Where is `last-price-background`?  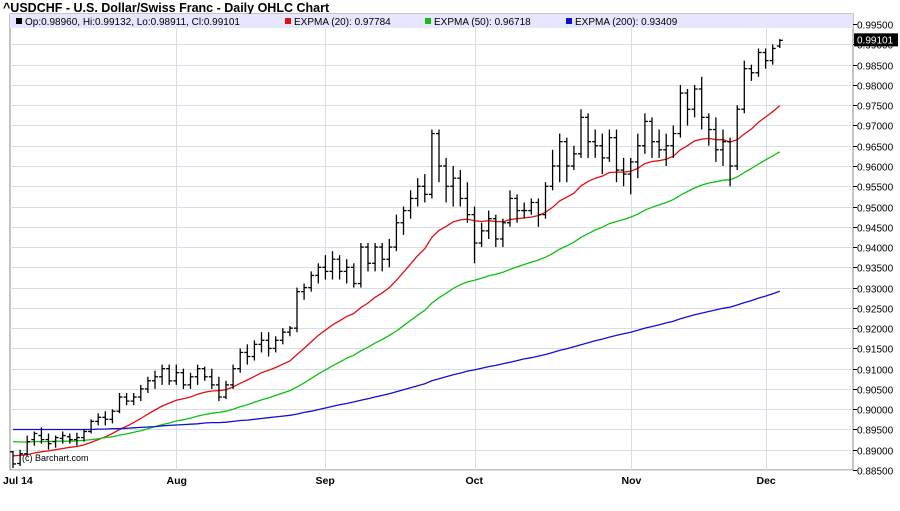 last-price-background is located at coordinates (876, 40).